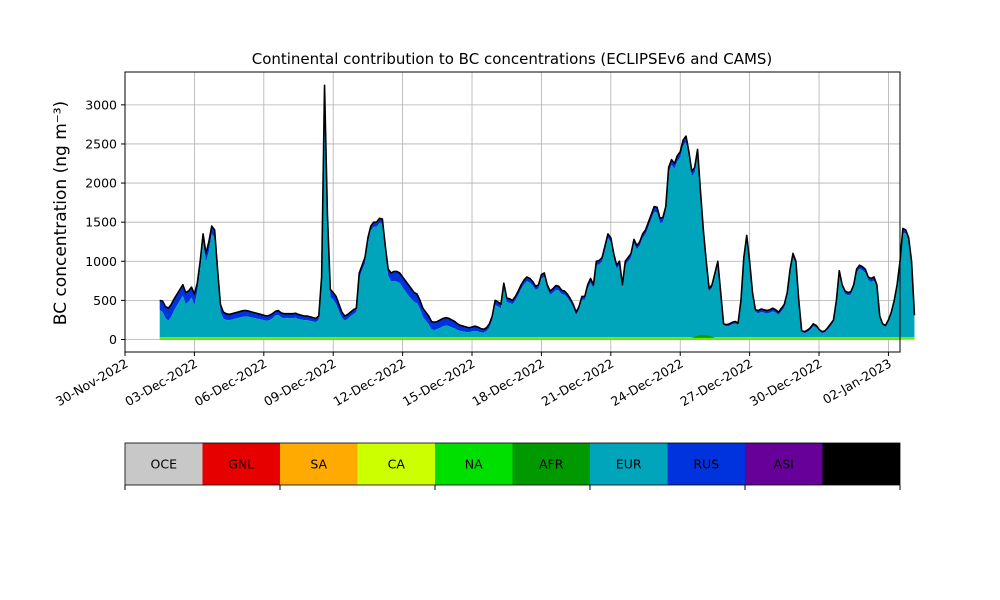 The width and height of the screenshot is (1000, 600). I want to click on x-tick-label: 12-Dec-2022, so click(370, 382).